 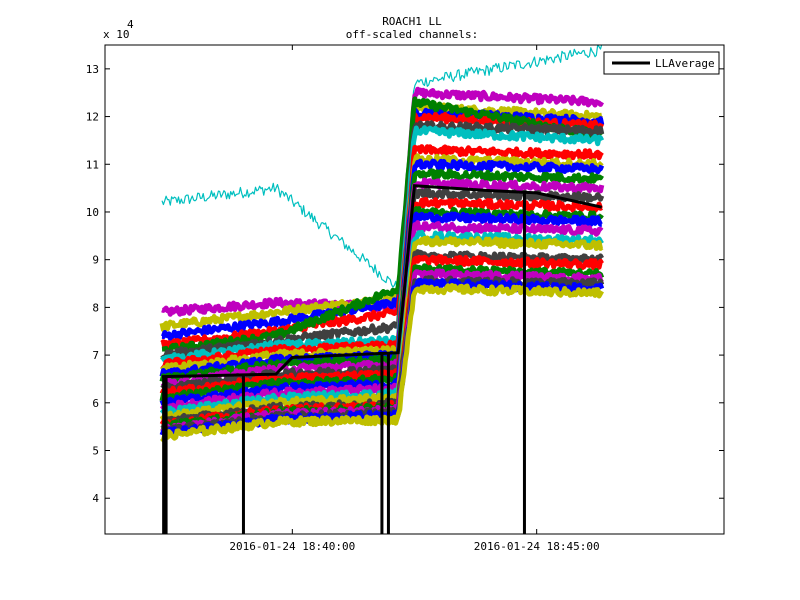 What do you see at coordinates (292, 546) in the screenshot?
I see `x-tick-label: 2016-01-24 18:40:00` at bounding box center [292, 546].